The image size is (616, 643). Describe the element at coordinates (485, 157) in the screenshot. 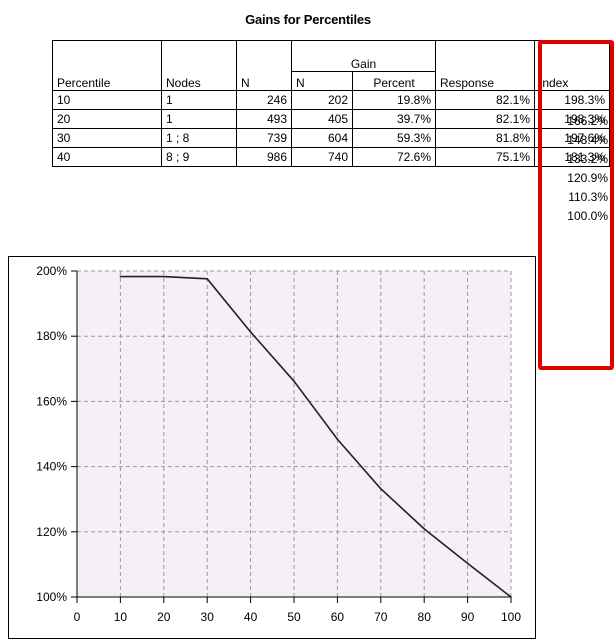

I see `cell-response: 75.1%` at that location.